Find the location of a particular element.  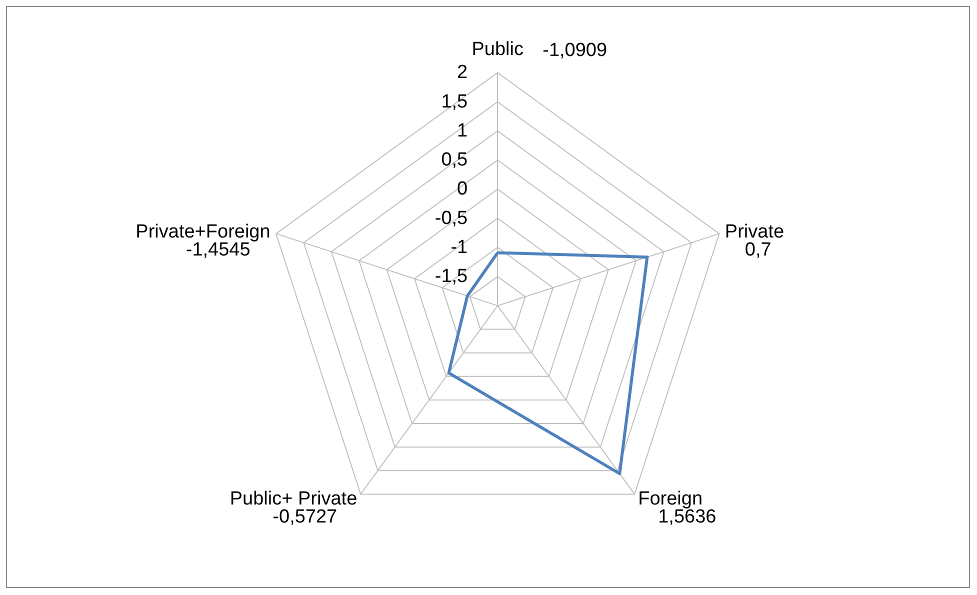

y-tick-label: -0,5 is located at coordinates (451, 218).